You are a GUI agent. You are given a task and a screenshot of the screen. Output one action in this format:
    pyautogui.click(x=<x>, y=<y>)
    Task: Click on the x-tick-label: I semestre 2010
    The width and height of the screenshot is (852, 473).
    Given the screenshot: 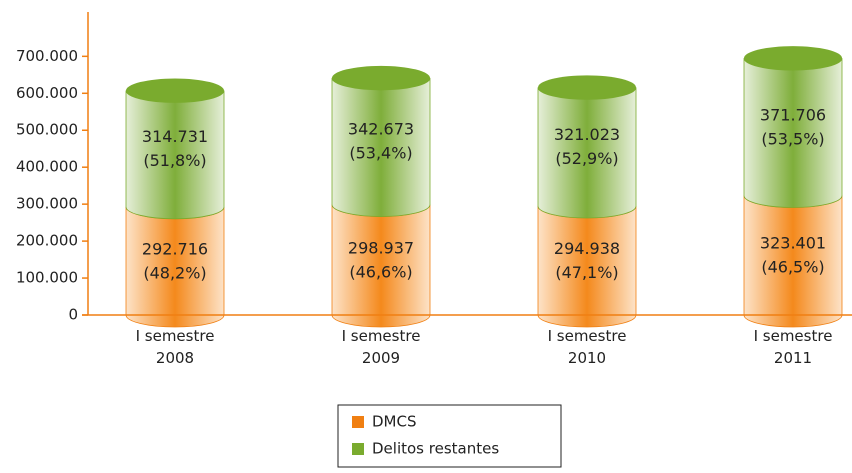 What is the action you would take?
    pyautogui.click(x=587, y=347)
    